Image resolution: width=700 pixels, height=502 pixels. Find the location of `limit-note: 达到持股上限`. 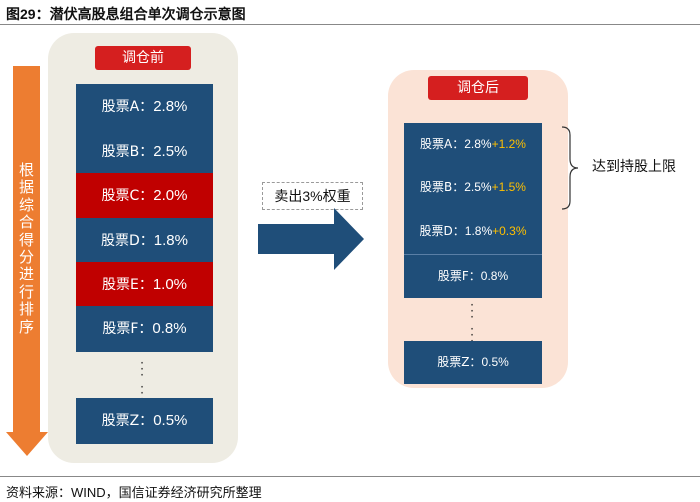

limit-note: 达到持股上限 is located at coordinates (634, 167).